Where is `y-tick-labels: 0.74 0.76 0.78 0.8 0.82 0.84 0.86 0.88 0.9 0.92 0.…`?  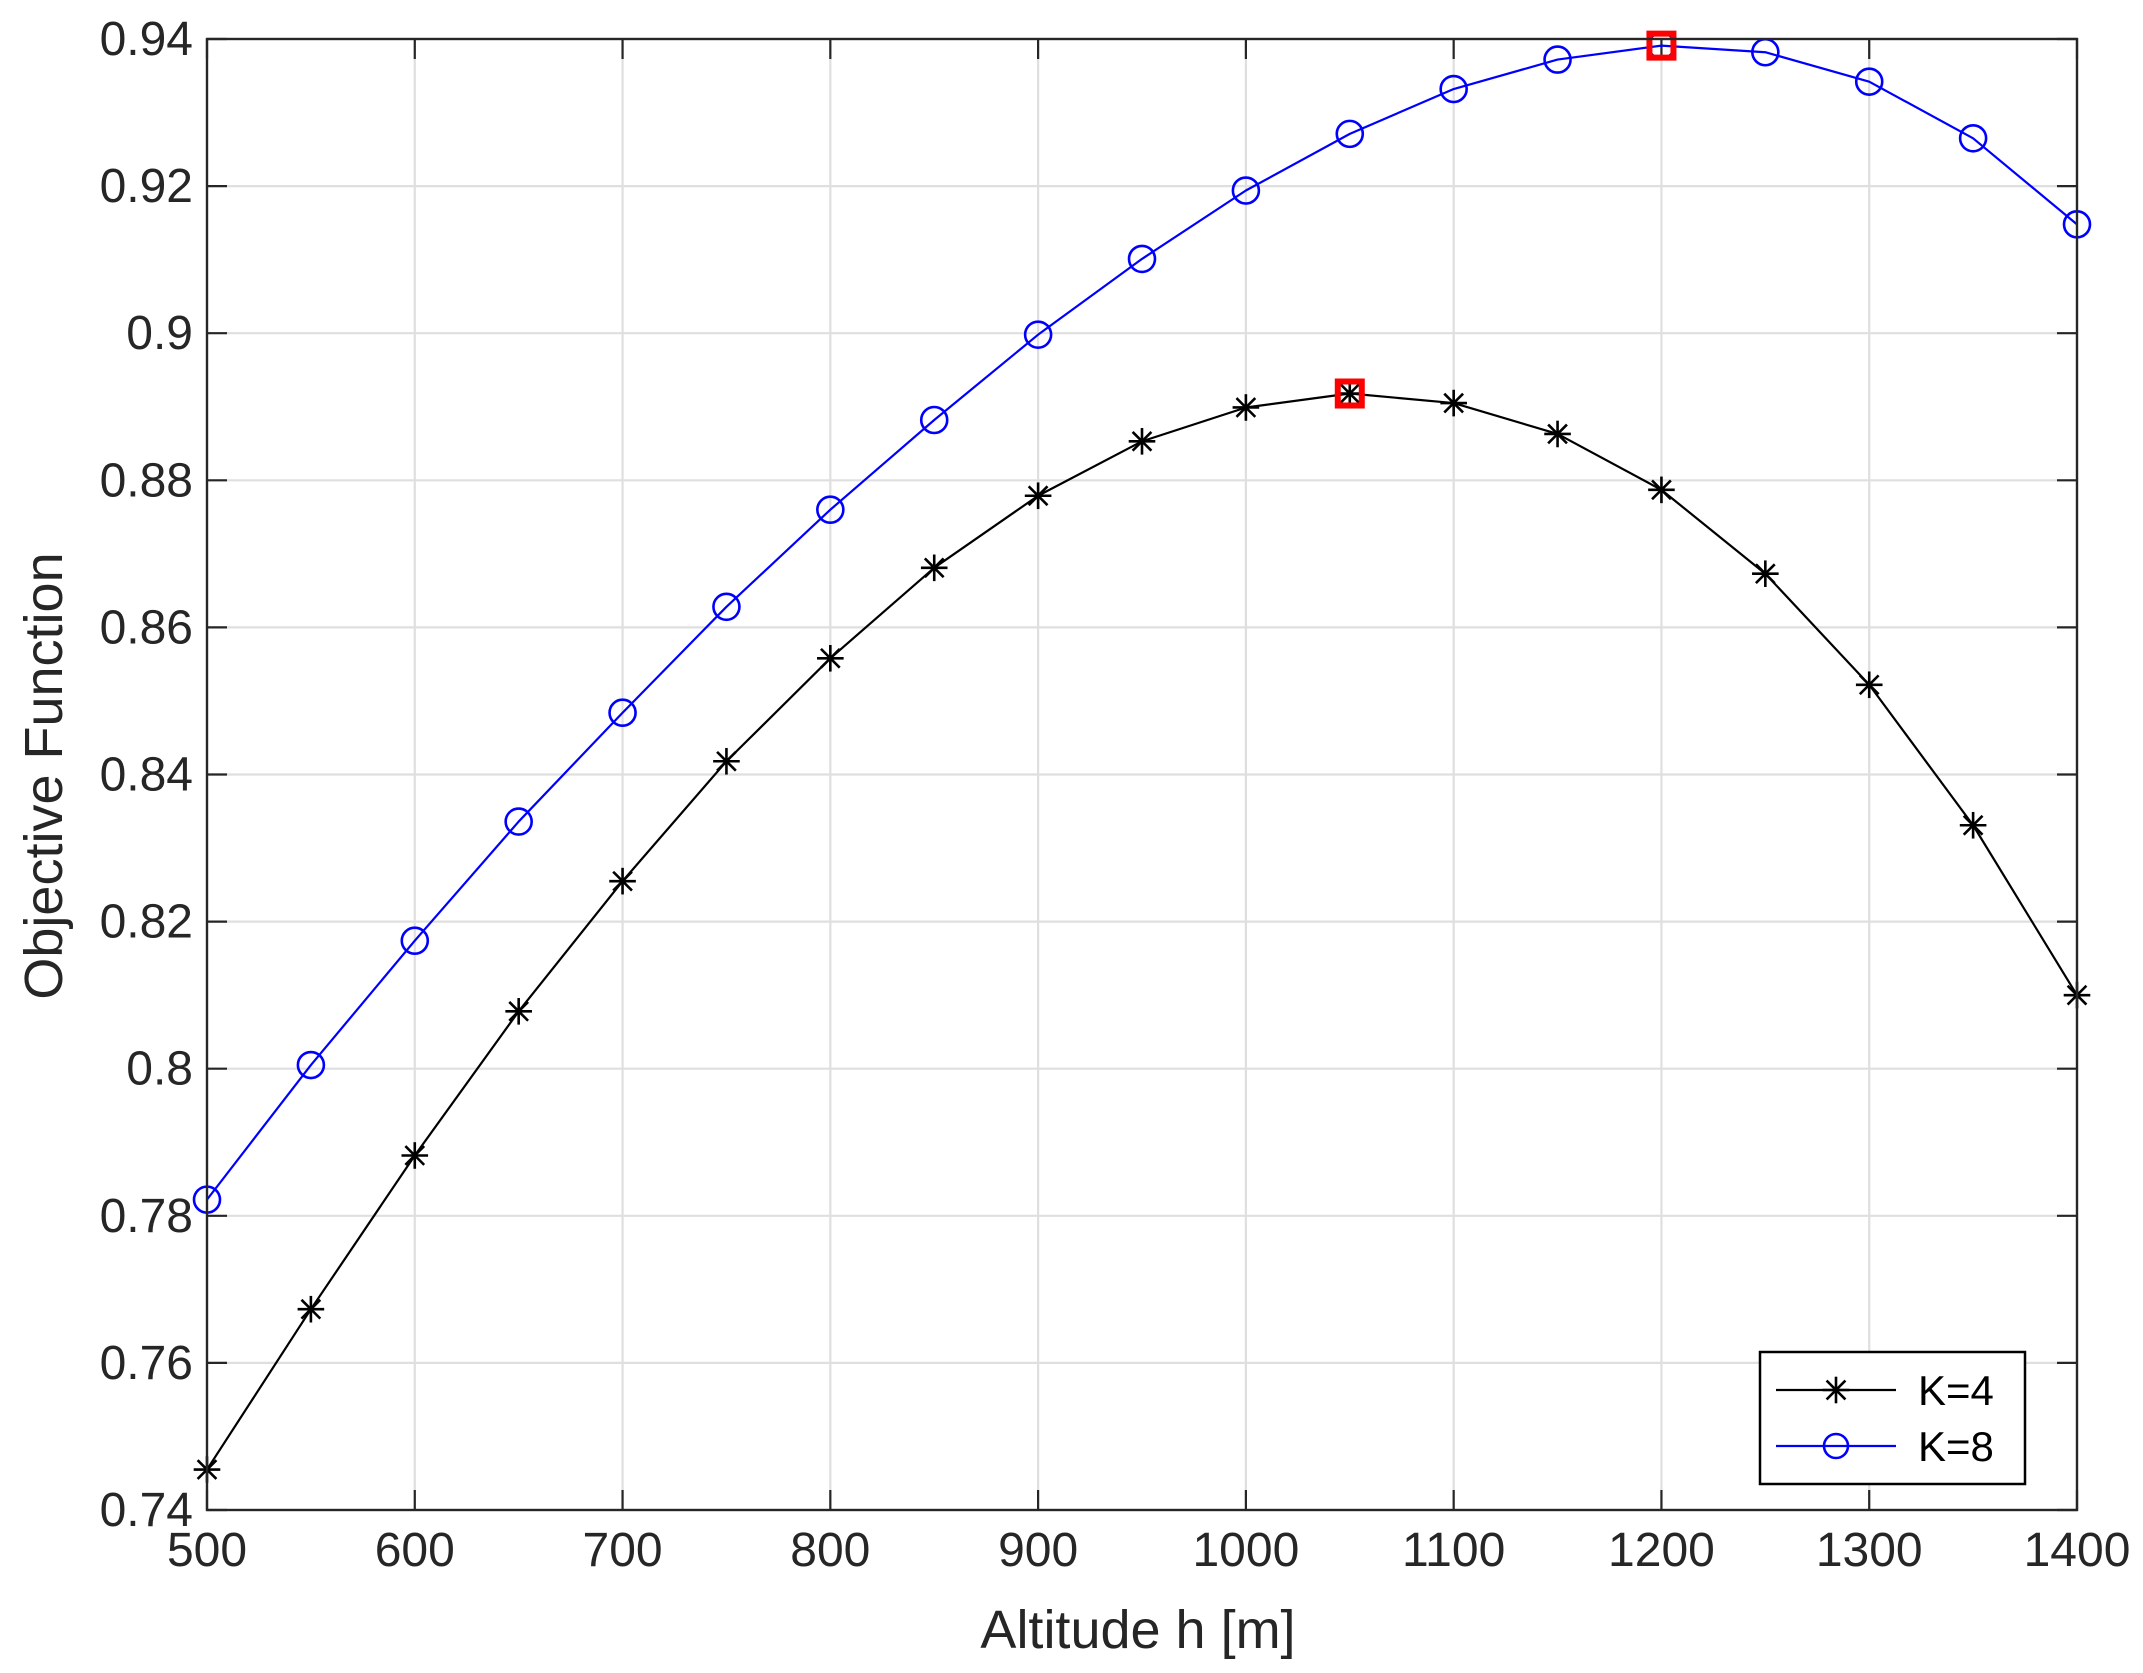 y-tick-labels: 0.74 0.76 0.78 0.8 0.82 0.84 0.86 0.88 0.9 0.92 0.… is located at coordinates (146, 775).